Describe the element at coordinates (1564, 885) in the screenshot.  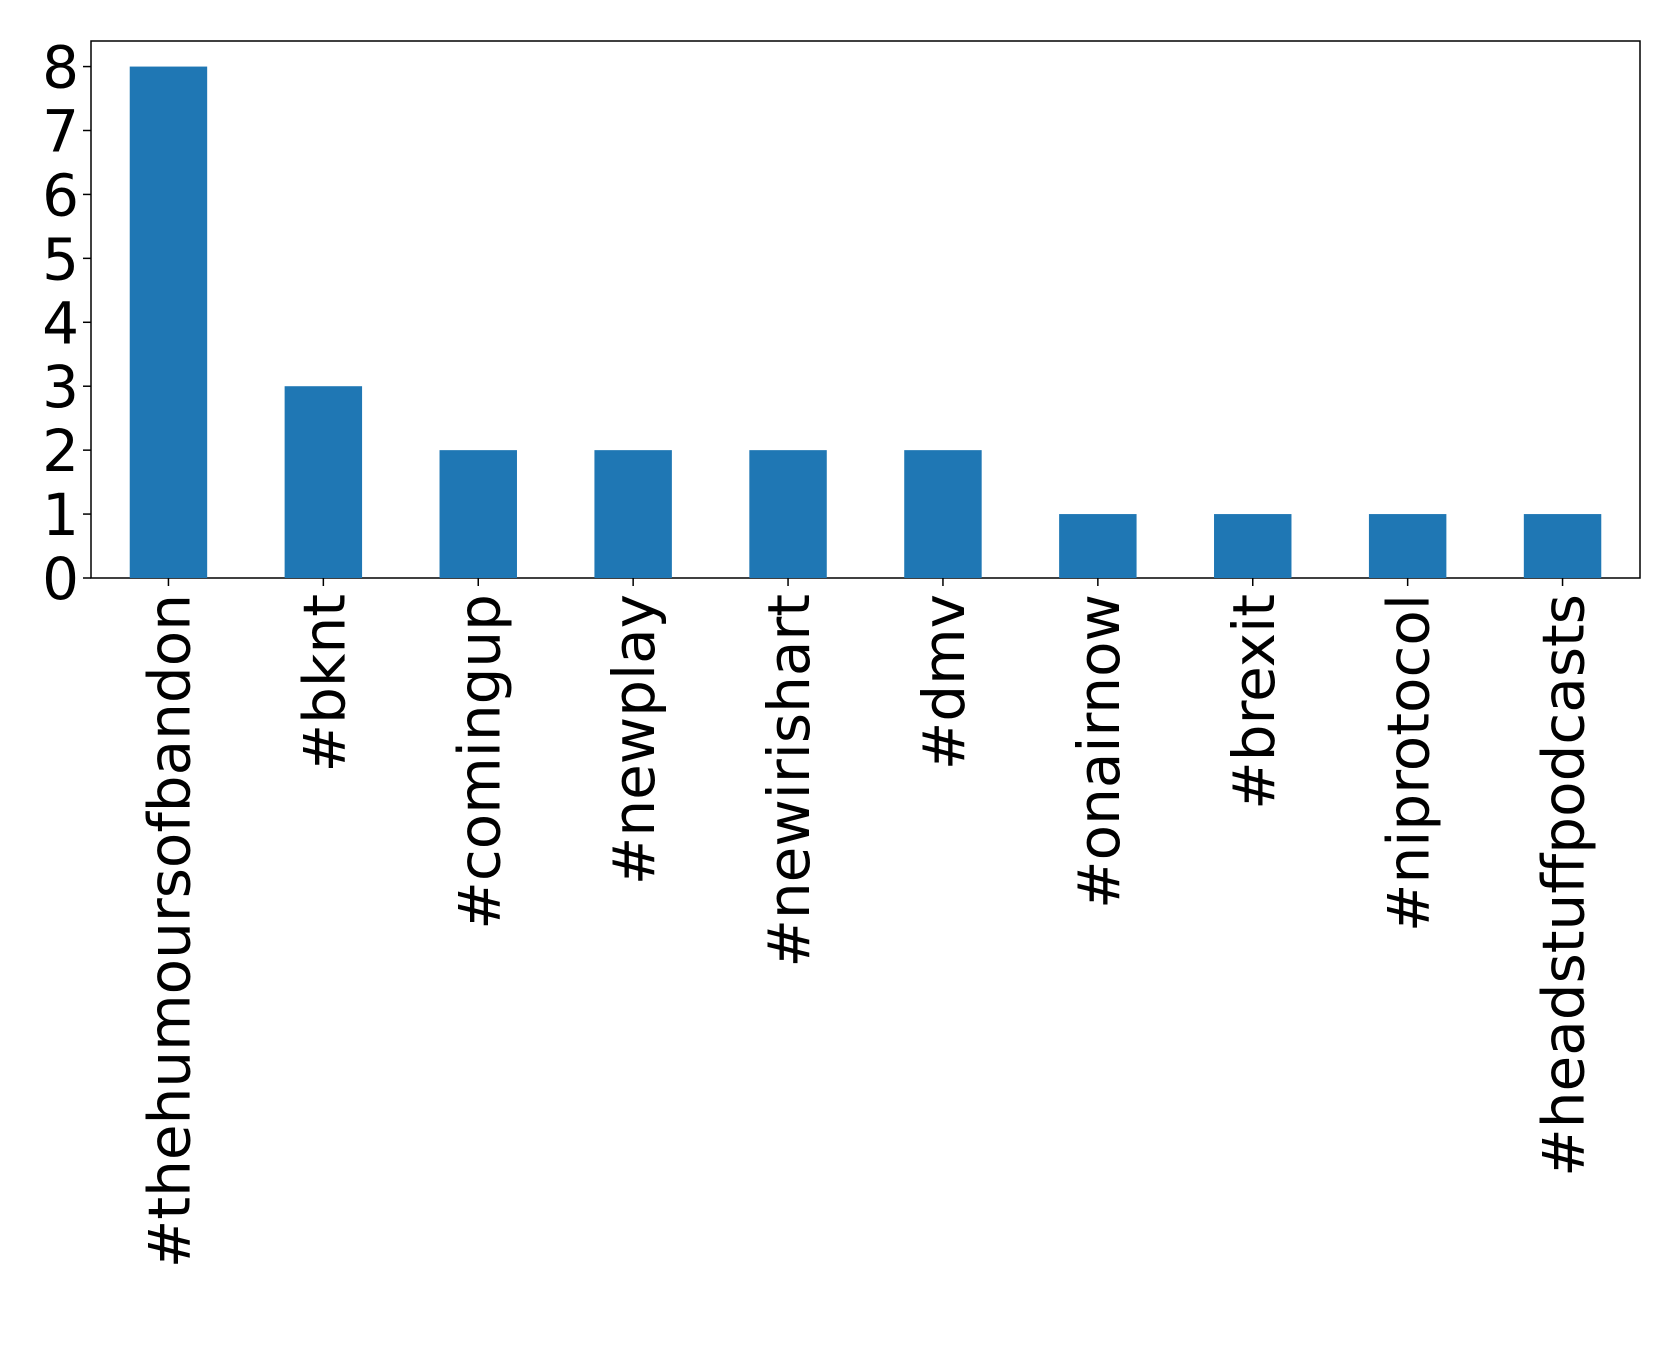
I see `x-tick-label: #headstuffpodcasts` at that location.